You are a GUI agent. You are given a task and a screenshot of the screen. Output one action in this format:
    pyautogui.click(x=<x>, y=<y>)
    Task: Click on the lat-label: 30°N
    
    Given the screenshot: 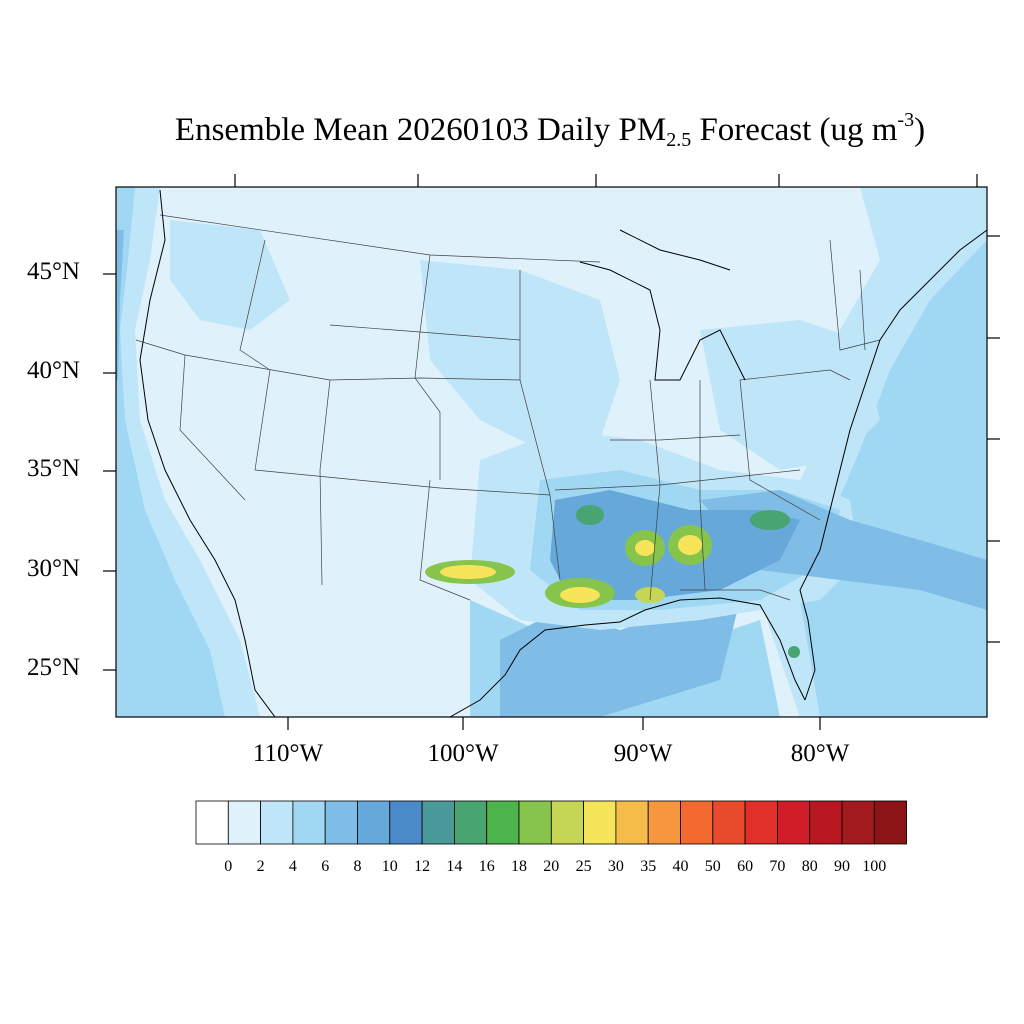 What is the action you would take?
    pyautogui.click(x=53, y=568)
    